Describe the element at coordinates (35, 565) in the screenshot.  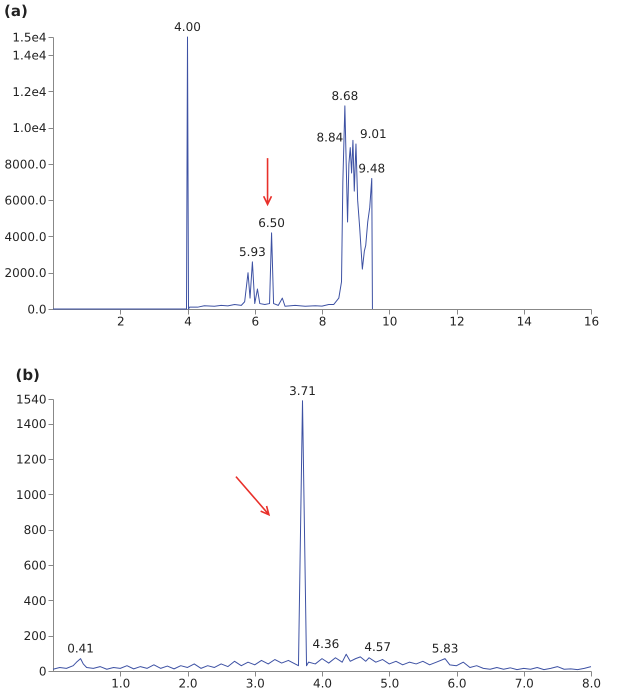
I see `y-tick-label: 600` at that location.